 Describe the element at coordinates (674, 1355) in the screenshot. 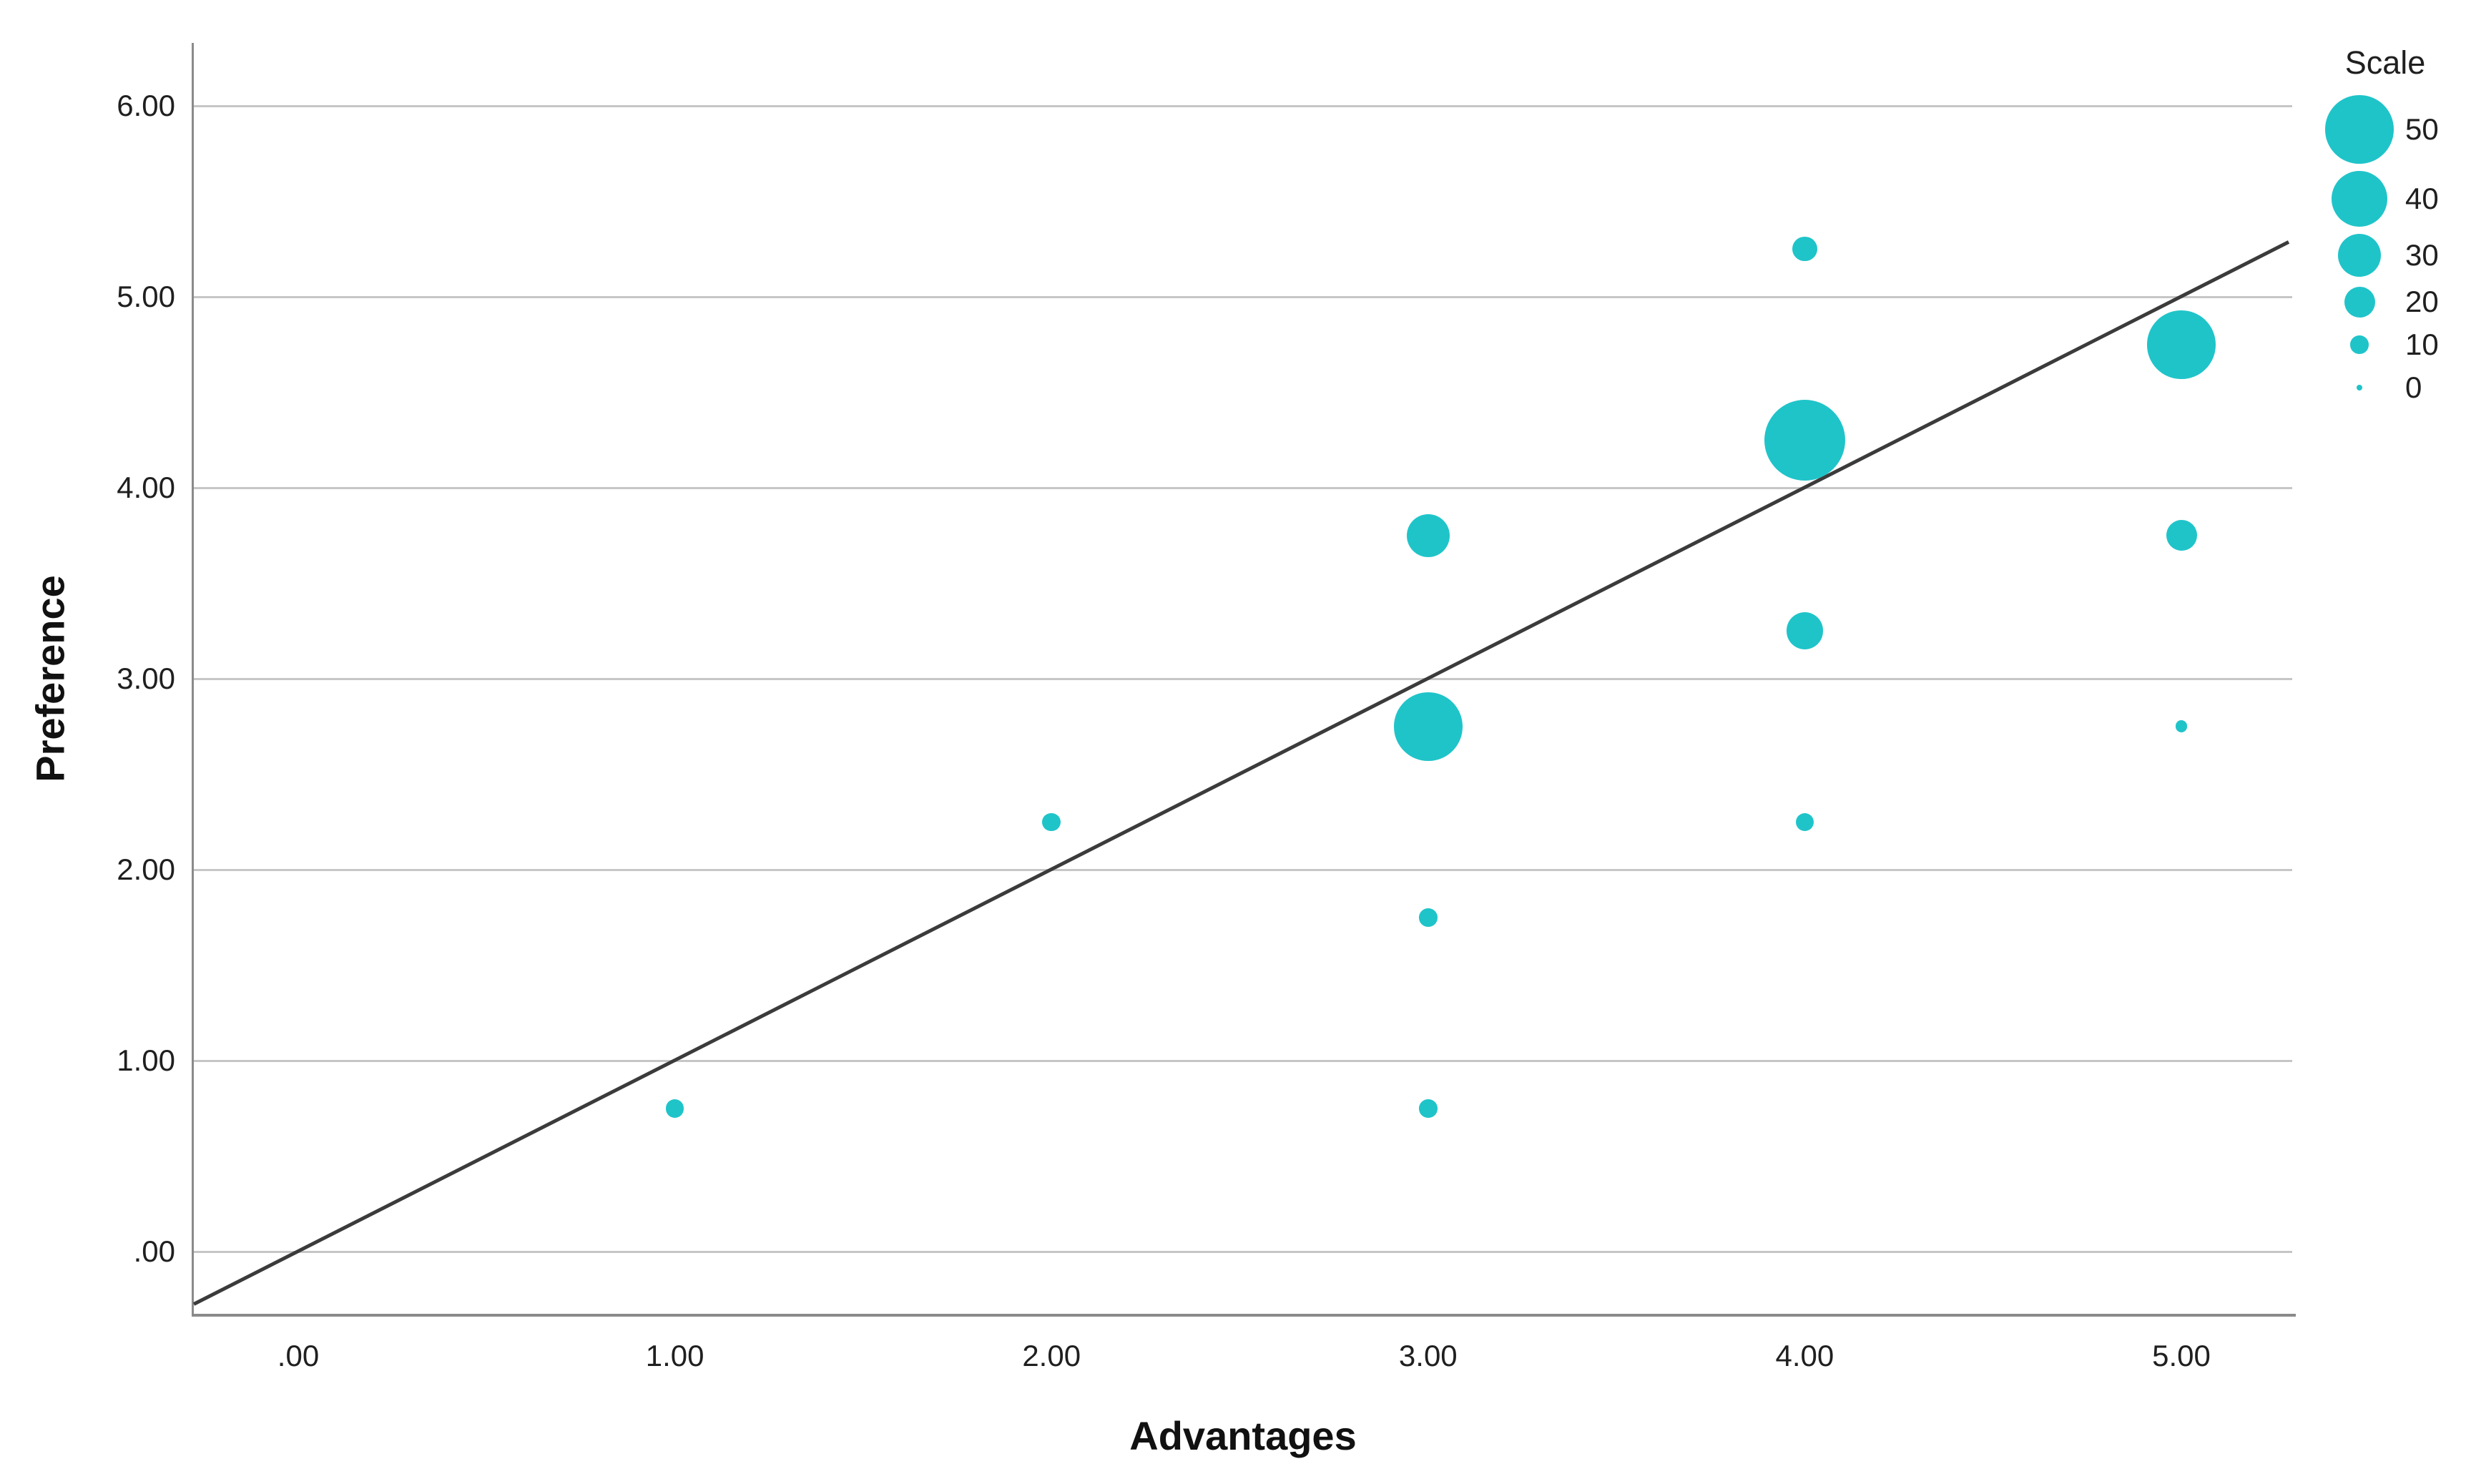

I see `x-tick-label: 1.00` at that location.